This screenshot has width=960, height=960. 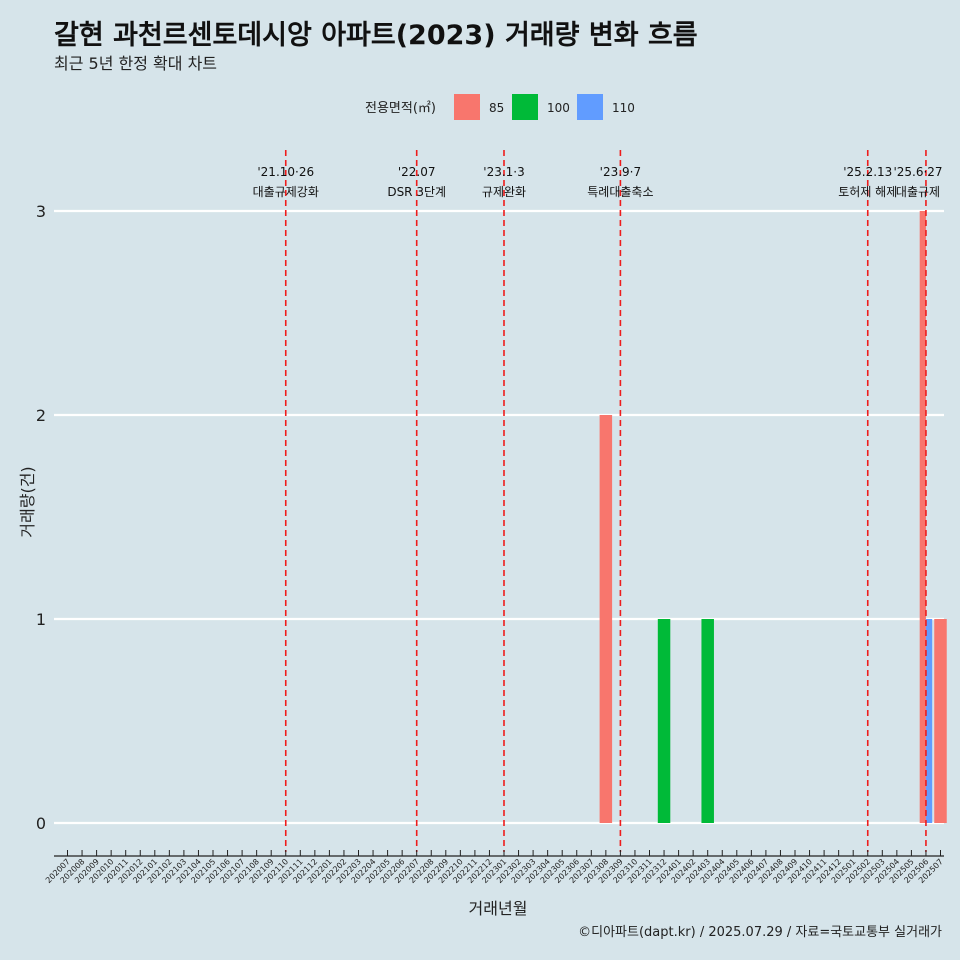 I want to click on y-tick-3: 3, so click(x=41, y=211).